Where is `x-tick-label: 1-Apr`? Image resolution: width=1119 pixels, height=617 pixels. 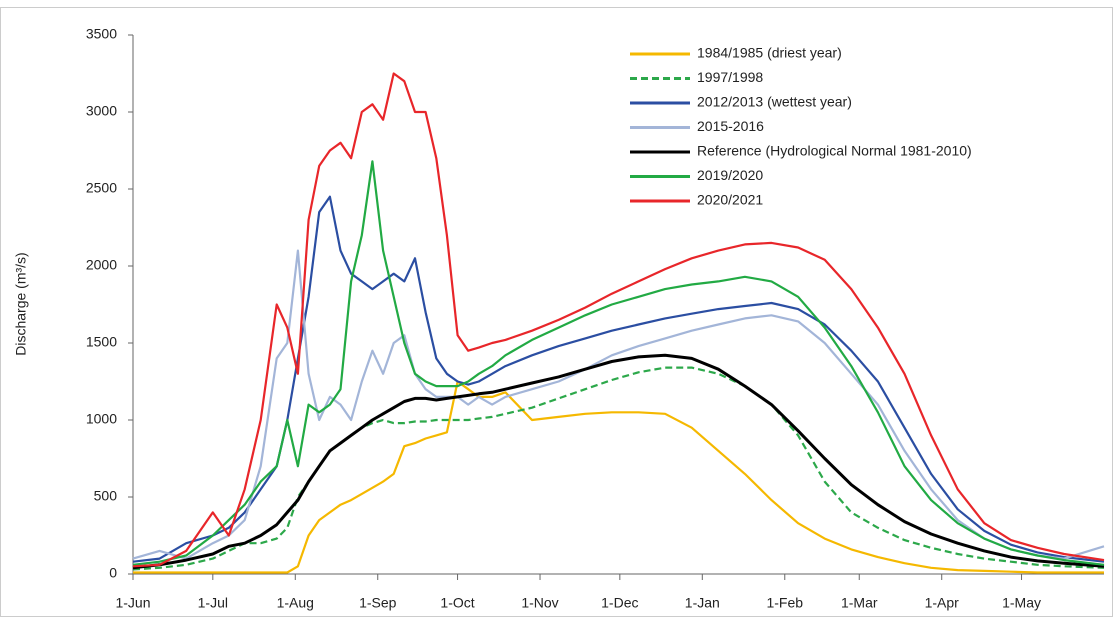
x-tick-label: 1-Apr is located at coordinates (942, 603).